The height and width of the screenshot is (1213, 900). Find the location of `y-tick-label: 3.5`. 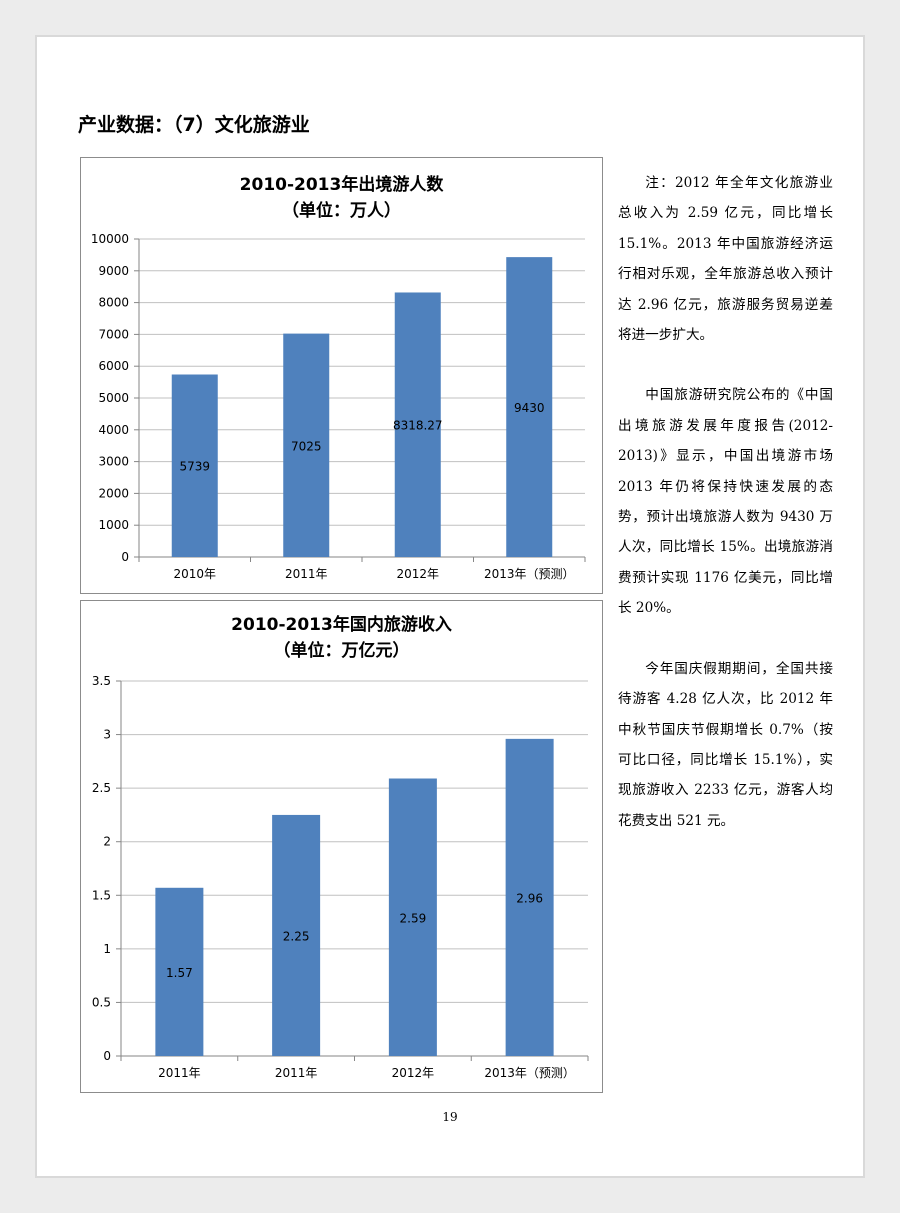

y-tick-label: 3.5 is located at coordinates (101, 681).